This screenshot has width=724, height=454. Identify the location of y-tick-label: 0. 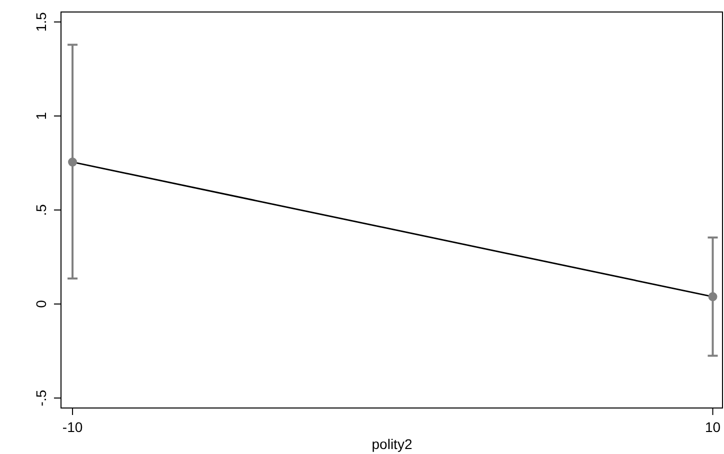
(41, 304).